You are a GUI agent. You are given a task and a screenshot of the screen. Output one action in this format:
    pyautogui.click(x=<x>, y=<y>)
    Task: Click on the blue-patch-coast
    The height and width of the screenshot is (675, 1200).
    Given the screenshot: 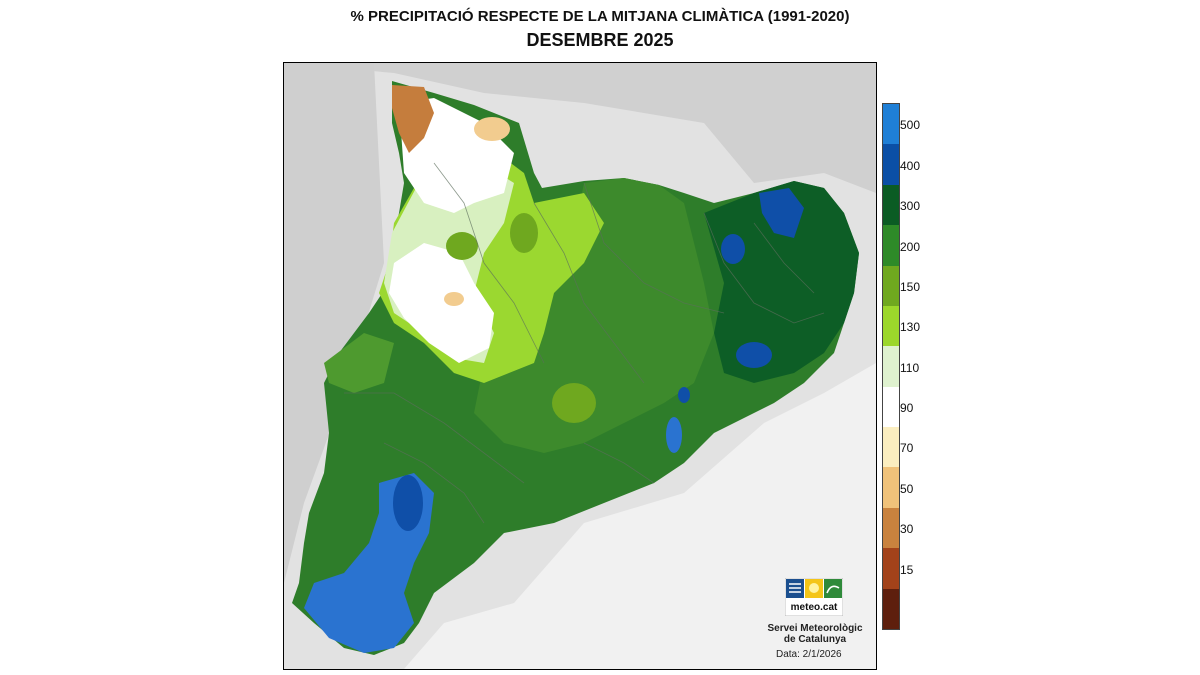 What is the action you would take?
    pyautogui.click(x=674, y=435)
    